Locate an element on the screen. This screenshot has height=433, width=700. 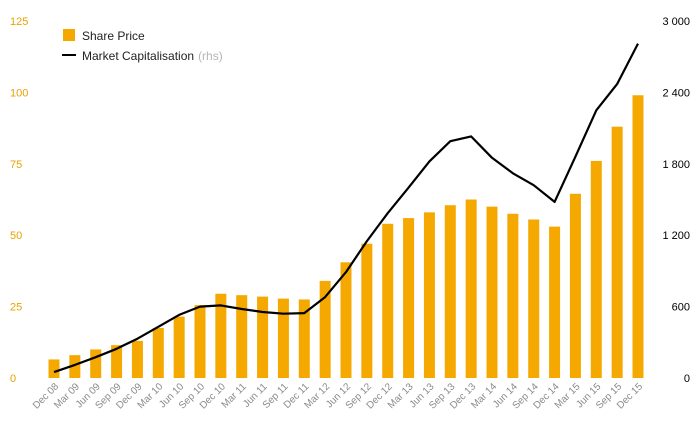
left-axis: 0 25 50 75 100 125 is located at coordinates (19, 200).